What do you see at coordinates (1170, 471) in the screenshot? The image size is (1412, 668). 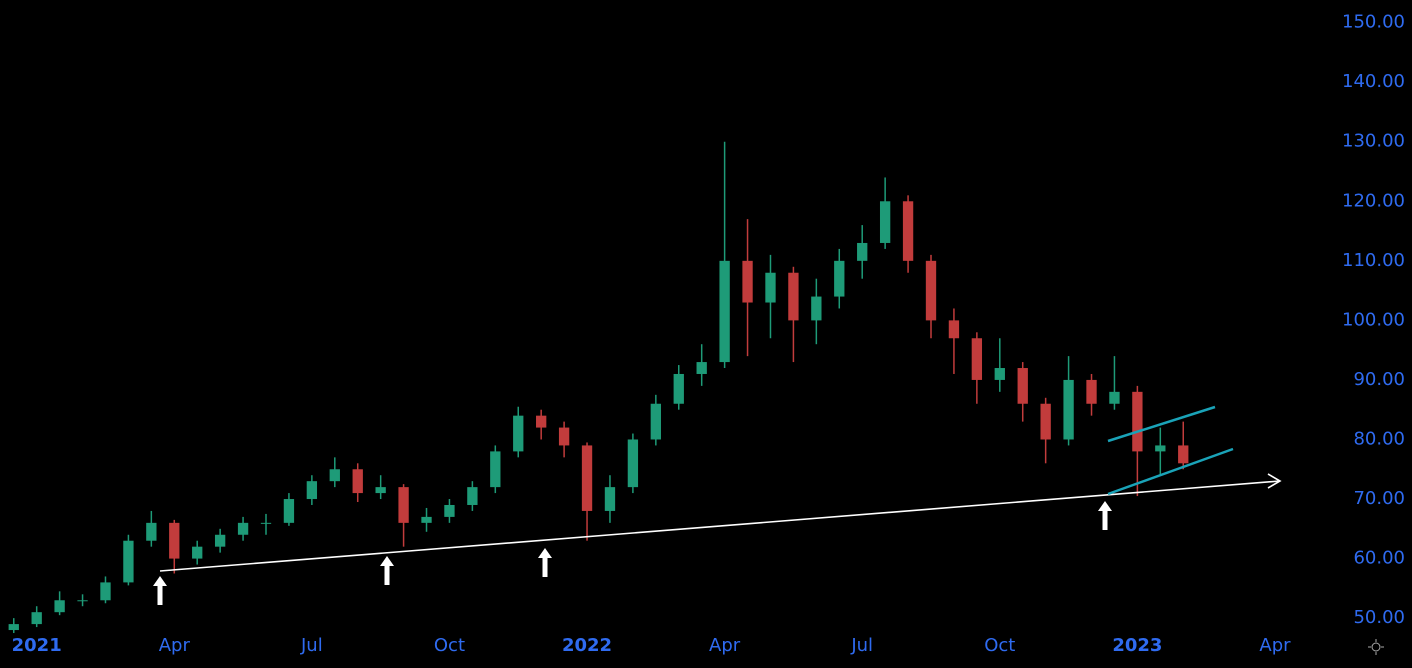 I see `channel-lower` at bounding box center [1170, 471].